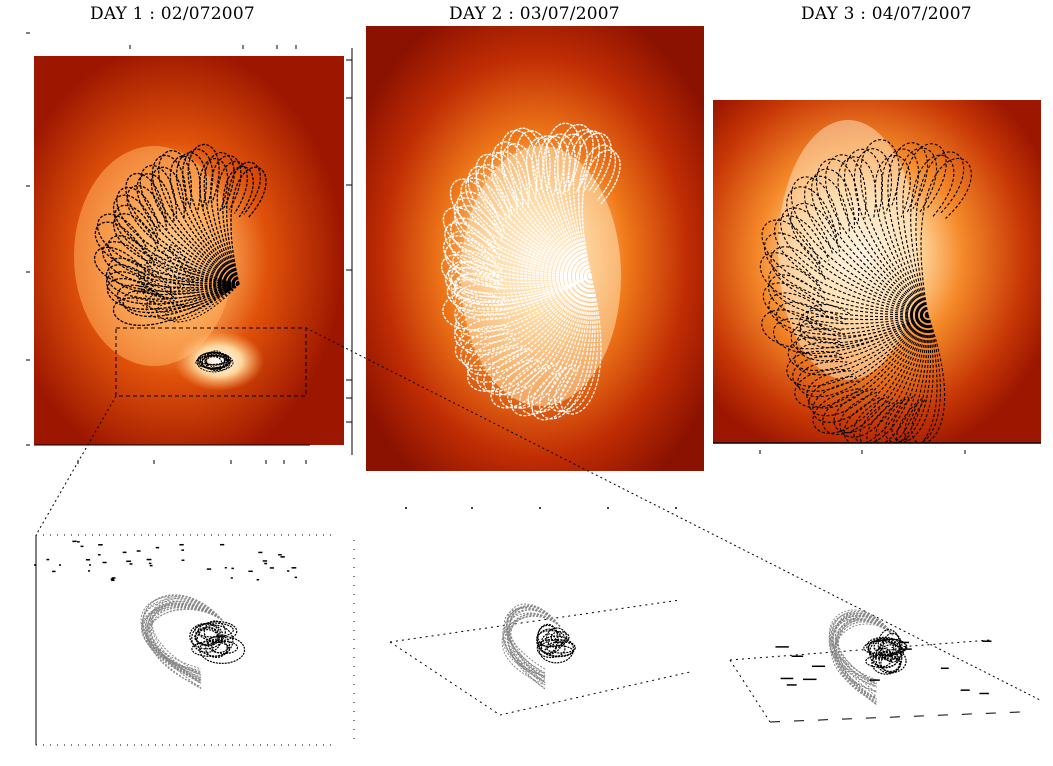 The width and height of the screenshot is (1053, 766). I want to click on day2-field-lines, so click(530, 271).